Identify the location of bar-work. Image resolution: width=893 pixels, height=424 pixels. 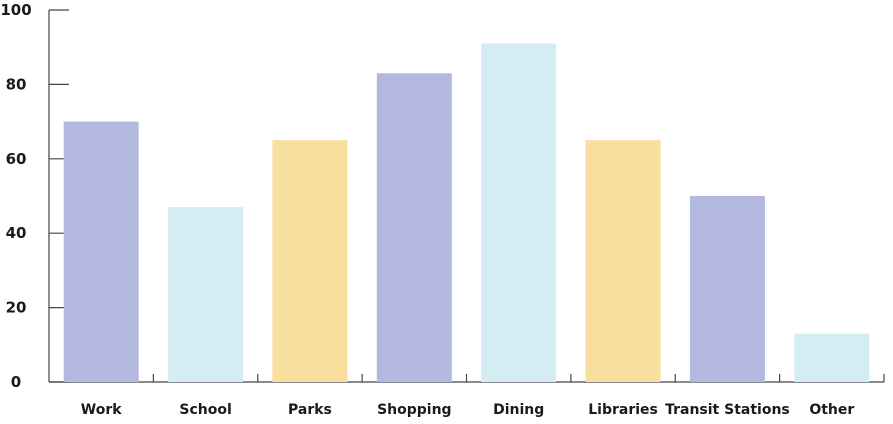
(101, 251).